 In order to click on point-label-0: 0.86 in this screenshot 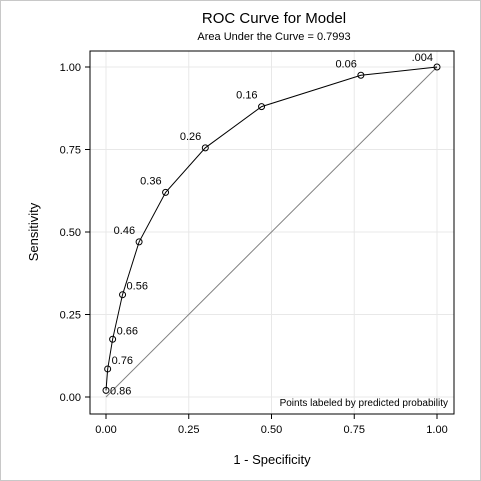, I will do `click(120, 391)`.